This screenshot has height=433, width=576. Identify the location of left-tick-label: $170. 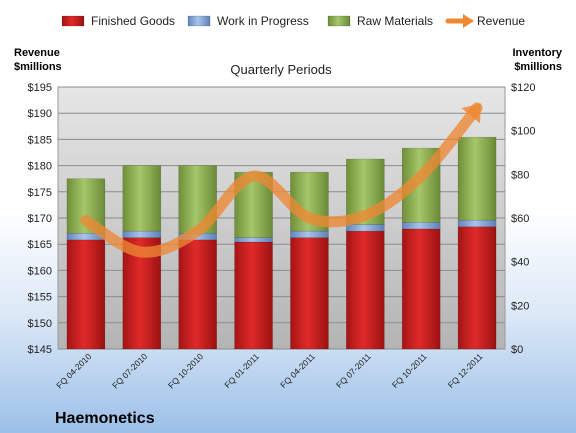
(40, 219).